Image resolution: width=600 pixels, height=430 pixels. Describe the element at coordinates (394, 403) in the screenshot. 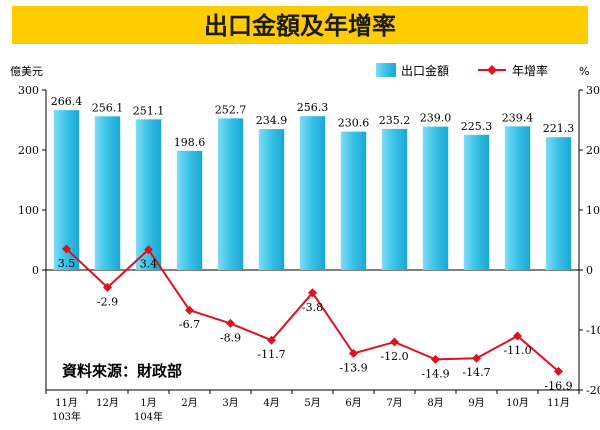

I see `x-category-label: 7月` at that location.